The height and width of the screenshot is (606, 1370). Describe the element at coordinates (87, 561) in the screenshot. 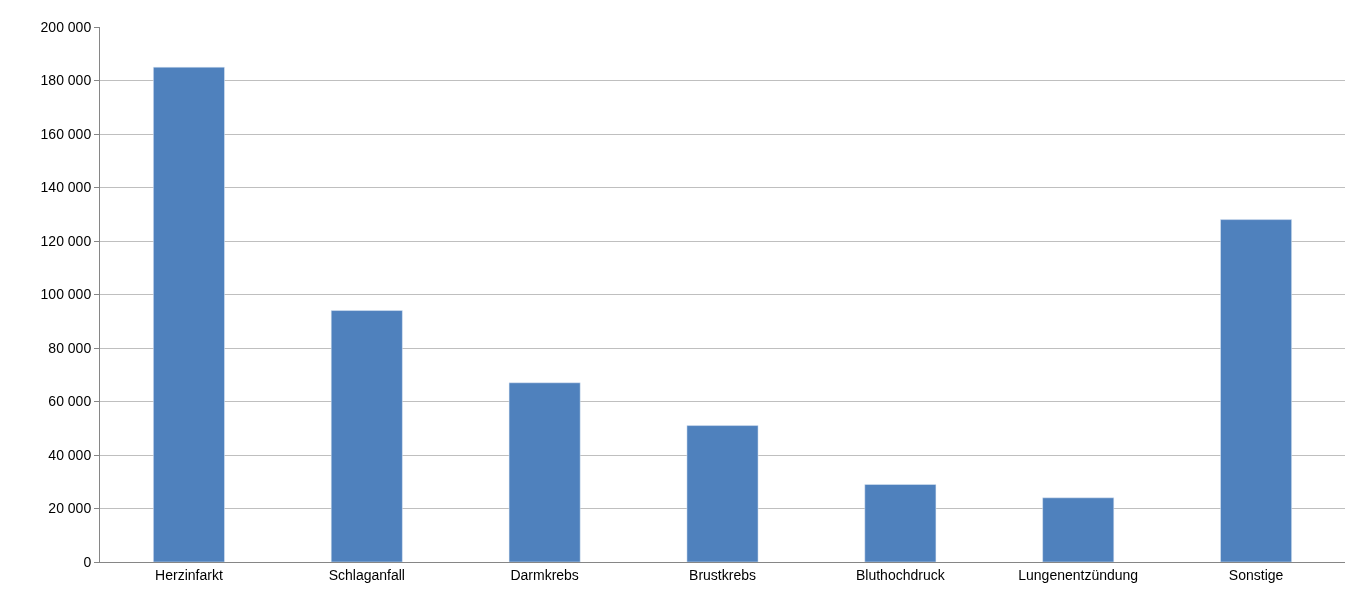

I see `y-tick-label: 0` at that location.